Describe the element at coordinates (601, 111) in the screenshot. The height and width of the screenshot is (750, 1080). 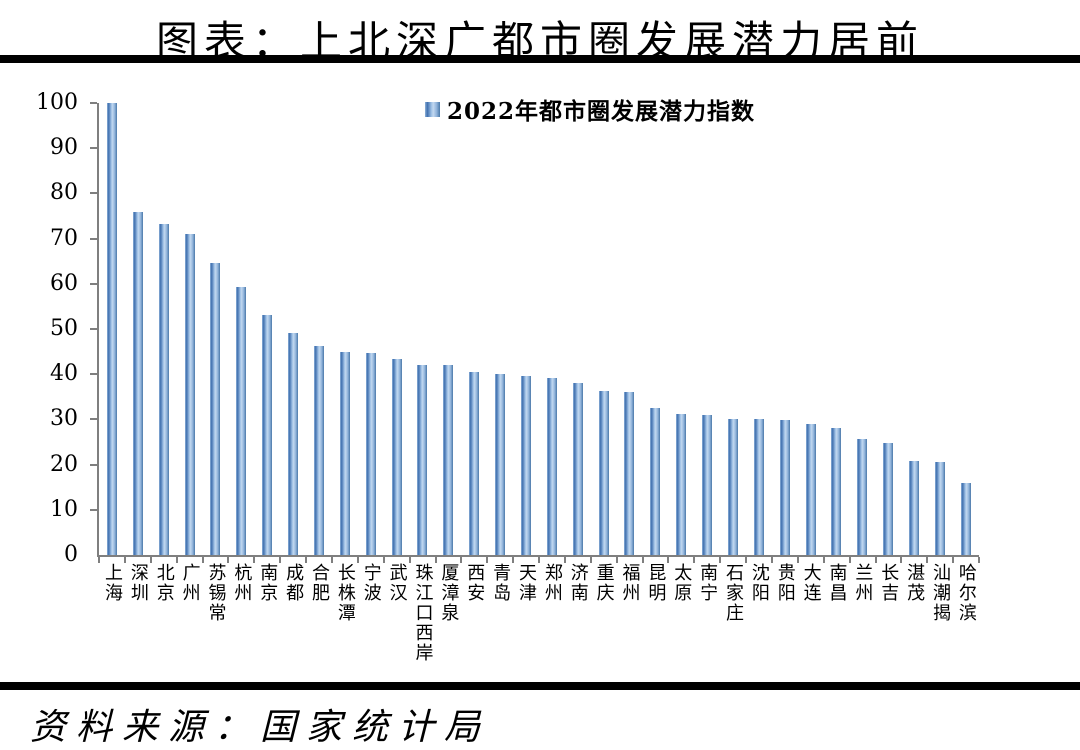
I see `legend-label: 2022年都市圈发展潜力指数` at that location.